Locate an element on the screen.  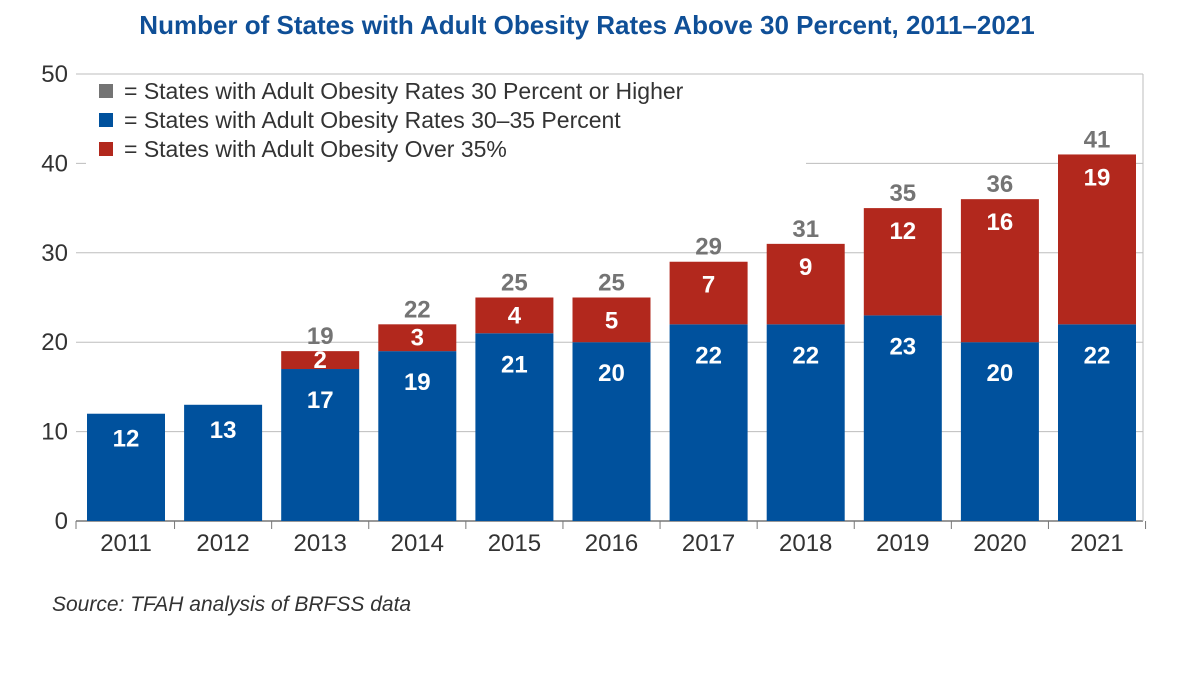
x-tick-label: 2011 is located at coordinates (126, 543).